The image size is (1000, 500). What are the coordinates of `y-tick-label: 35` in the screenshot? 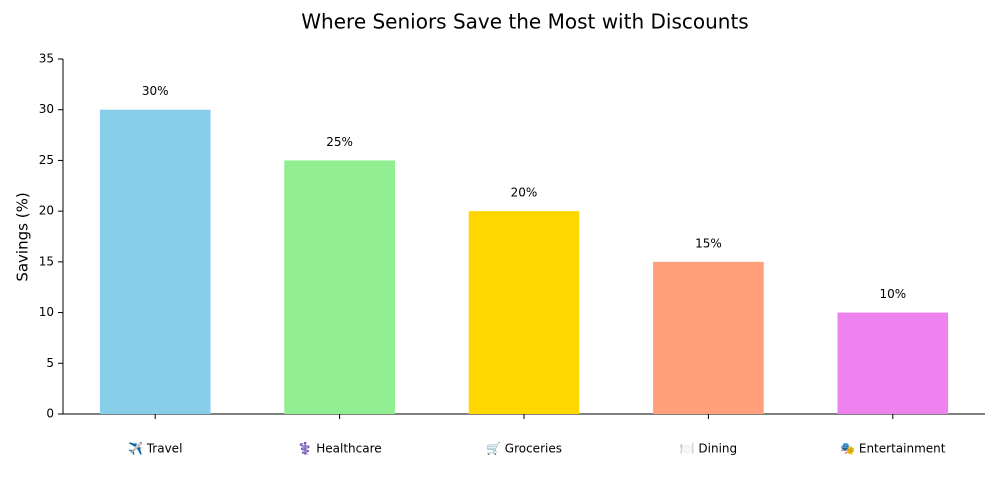 It's located at (46, 59).